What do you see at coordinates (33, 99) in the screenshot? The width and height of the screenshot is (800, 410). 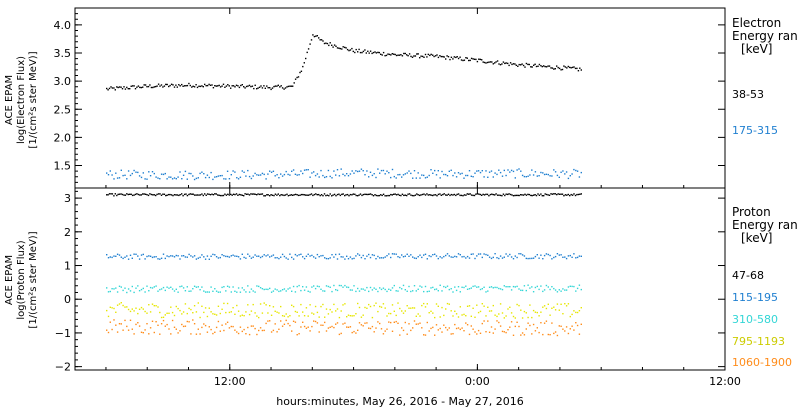 I see `electron-ylabel-line3: [1/(cm²s ster MeV)]` at bounding box center [33, 99].